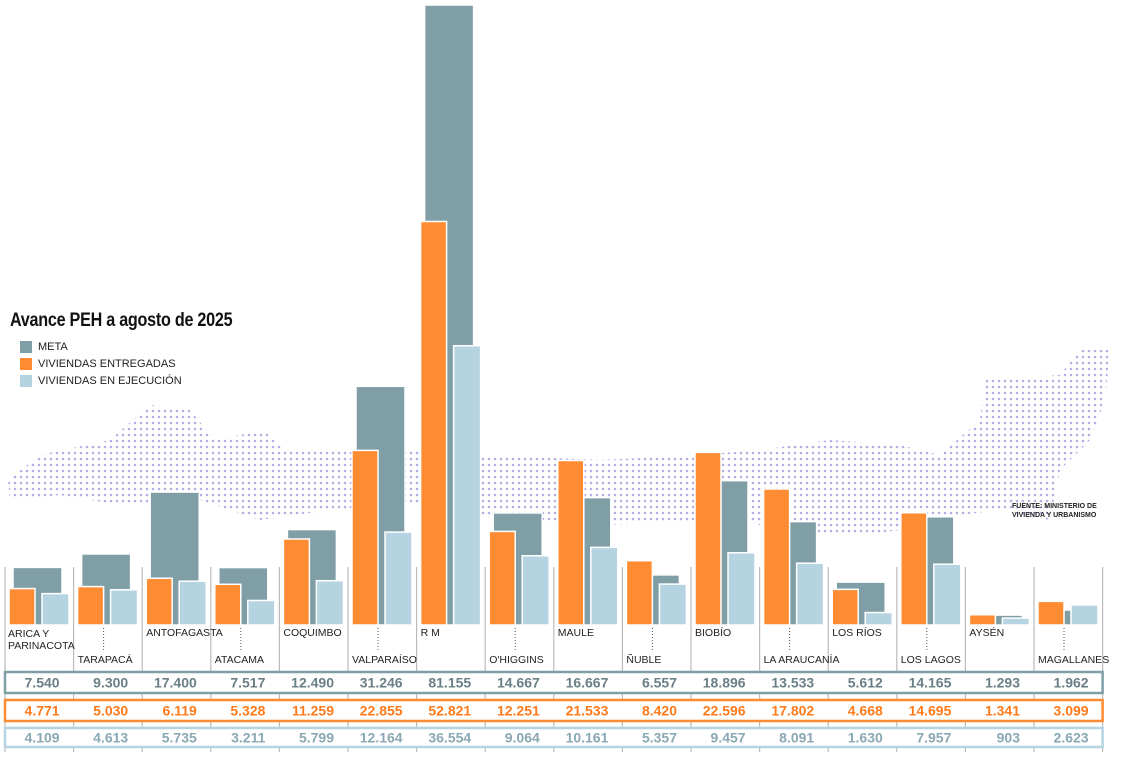 Image resolution: width=1129 pixels, height=783 pixels. What do you see at coordinates (865, 738) in the screenshot?
I see `value-ejecucion: 1.630` at bounding box center [865, 738].